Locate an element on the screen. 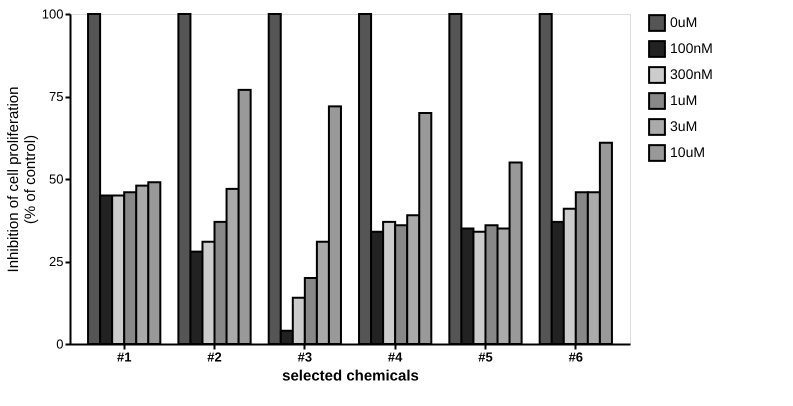  legend-label: 0uM is located at coordinates (684, 22).